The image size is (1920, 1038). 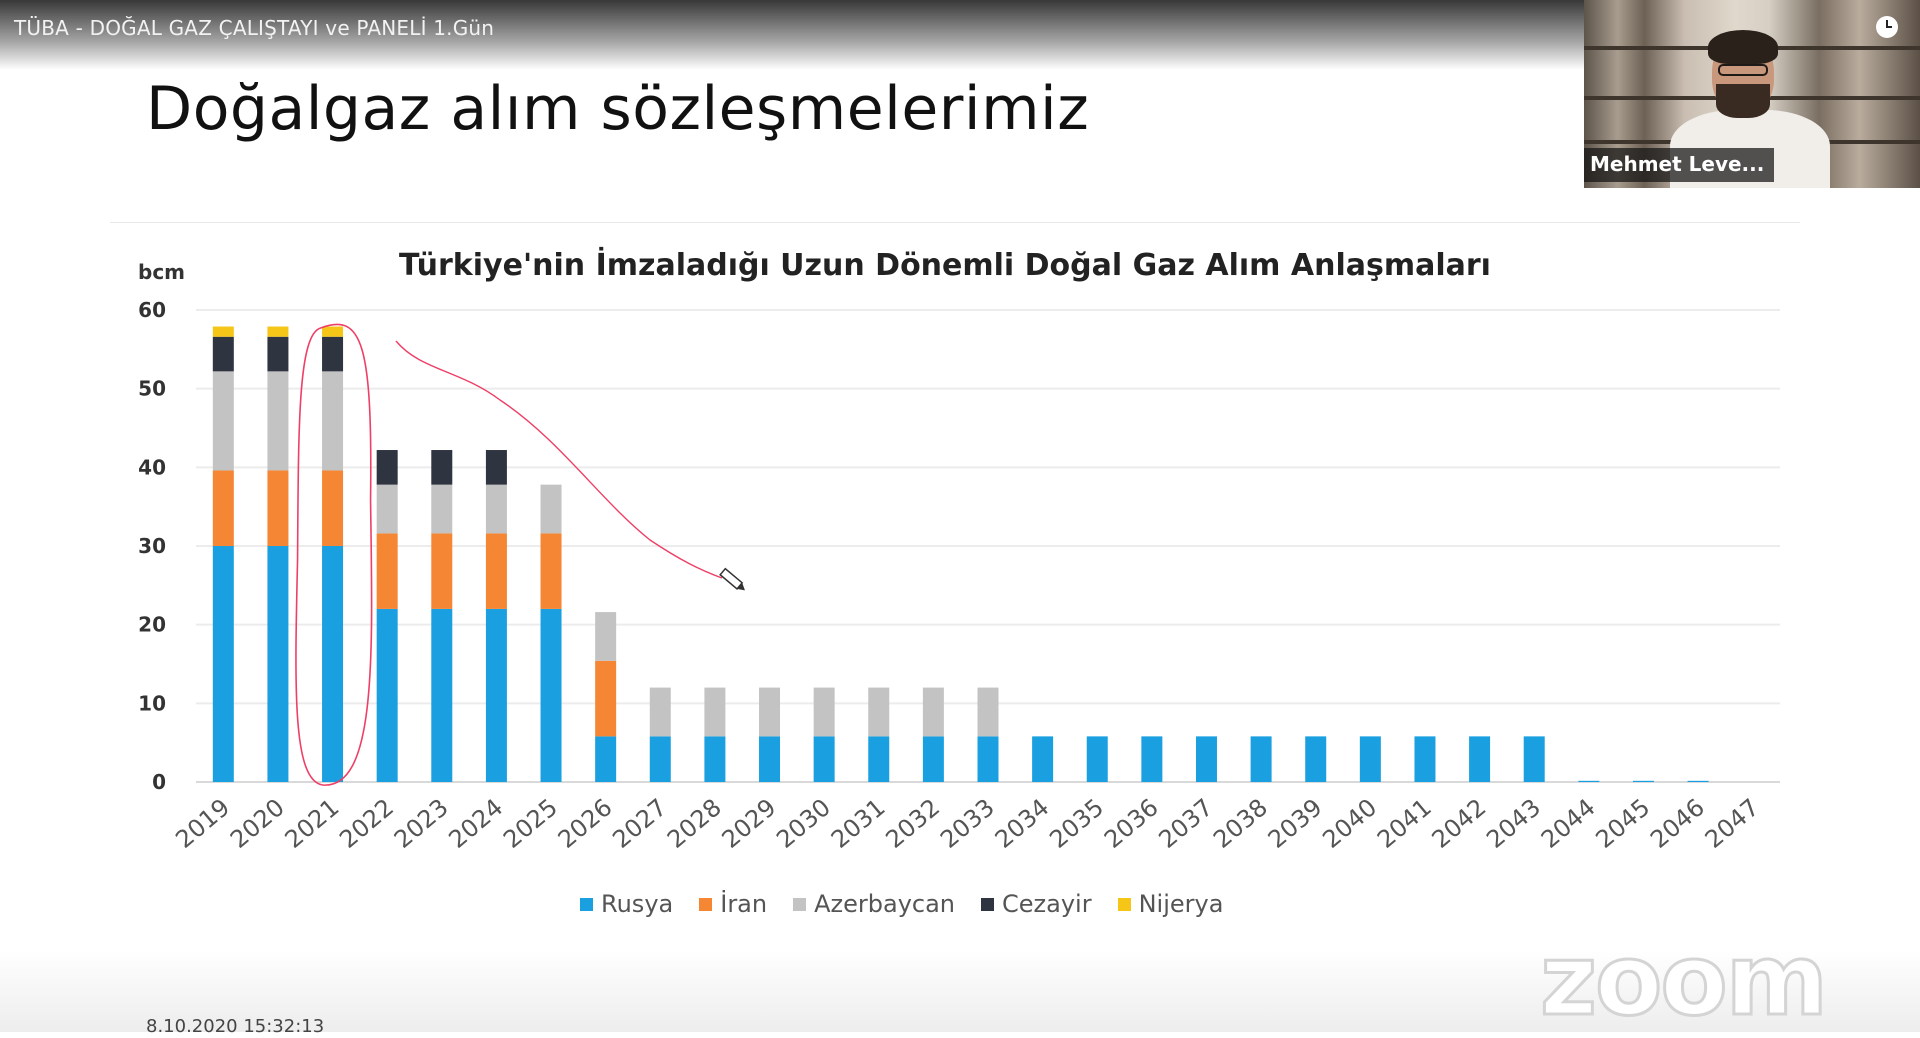 I want to click on legend-label: Azerbaycan, so click(x=885, y=904).